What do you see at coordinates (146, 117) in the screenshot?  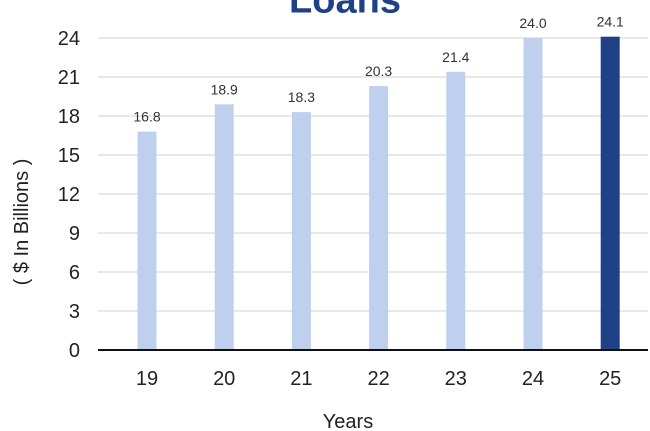 I see `data-label-19: 16.8` at bounding box center [146, 117].